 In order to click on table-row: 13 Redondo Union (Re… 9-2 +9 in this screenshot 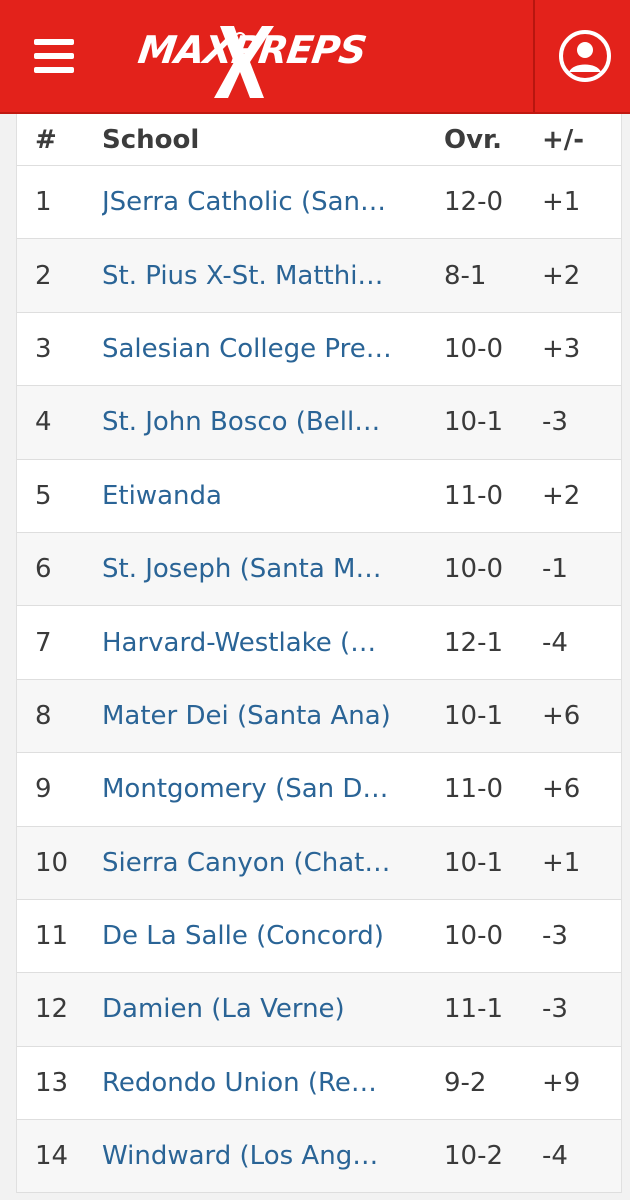, I will do `click(319, 1084)`.